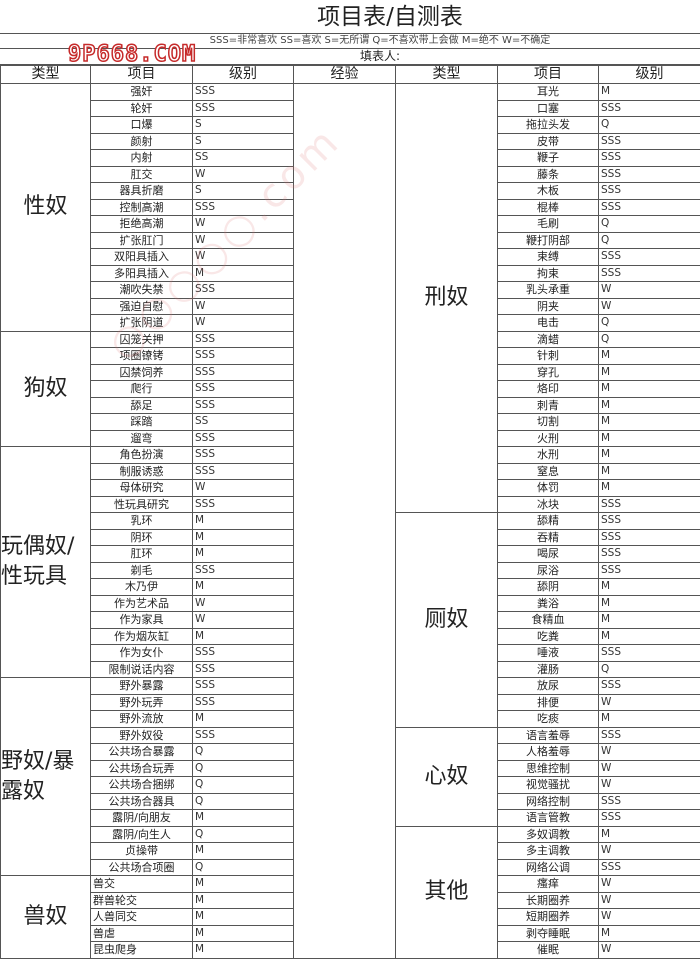  Describe the element at coordinates (345, 521) in the screenshot. I see `experience-cell` at that location.